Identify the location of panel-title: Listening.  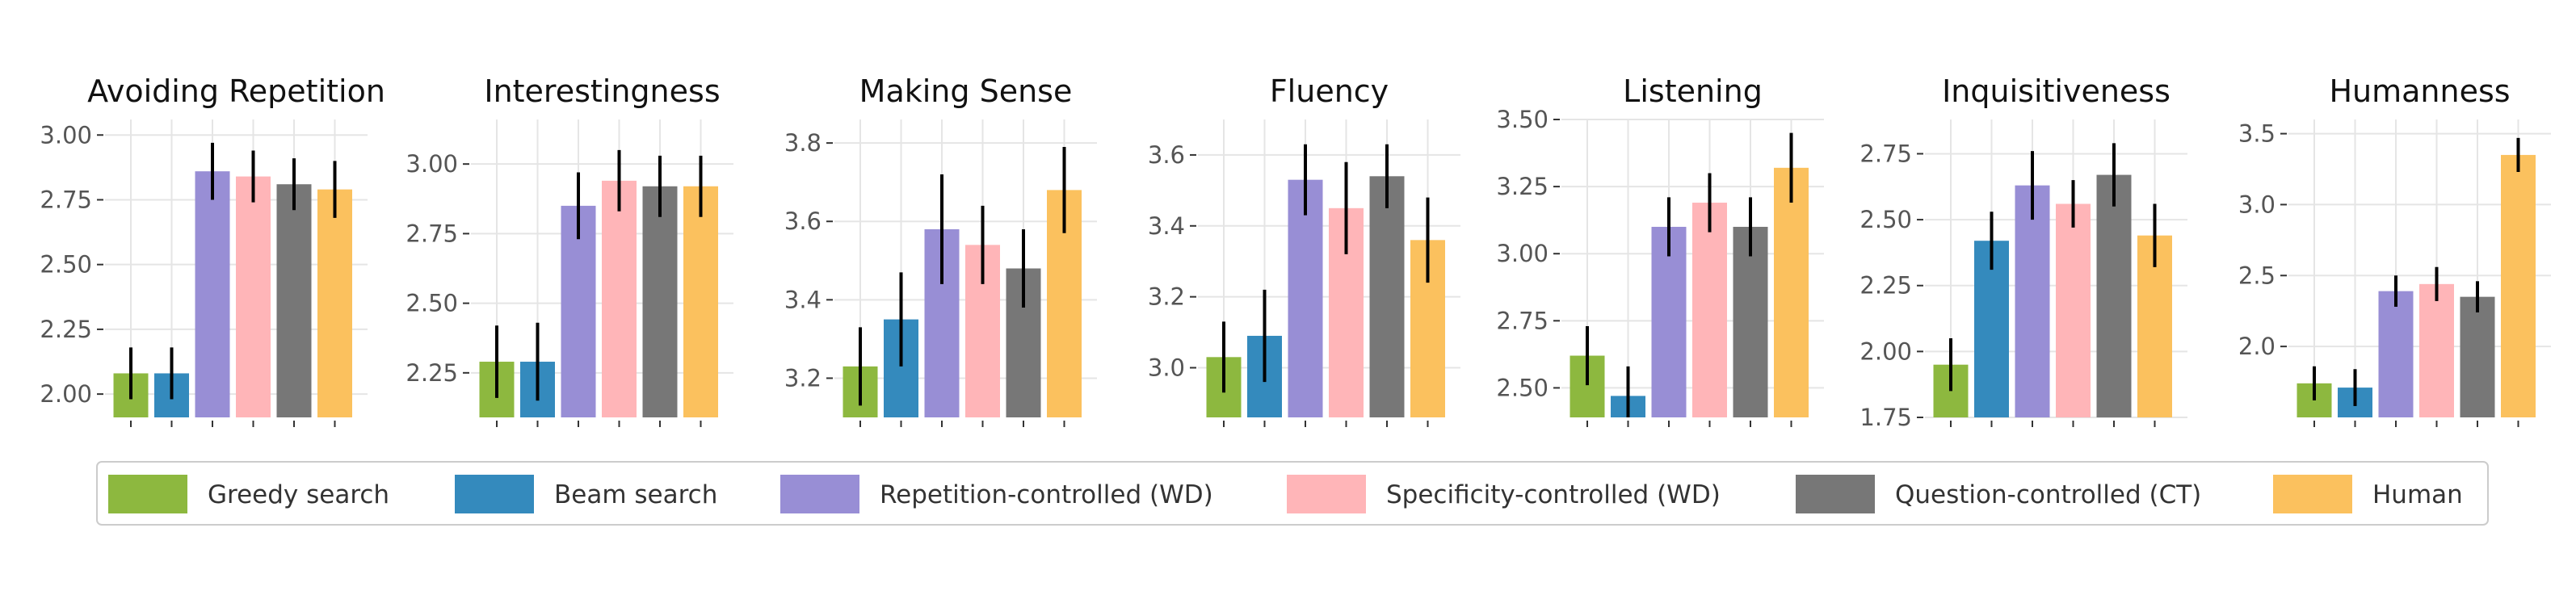
(1693, 91).